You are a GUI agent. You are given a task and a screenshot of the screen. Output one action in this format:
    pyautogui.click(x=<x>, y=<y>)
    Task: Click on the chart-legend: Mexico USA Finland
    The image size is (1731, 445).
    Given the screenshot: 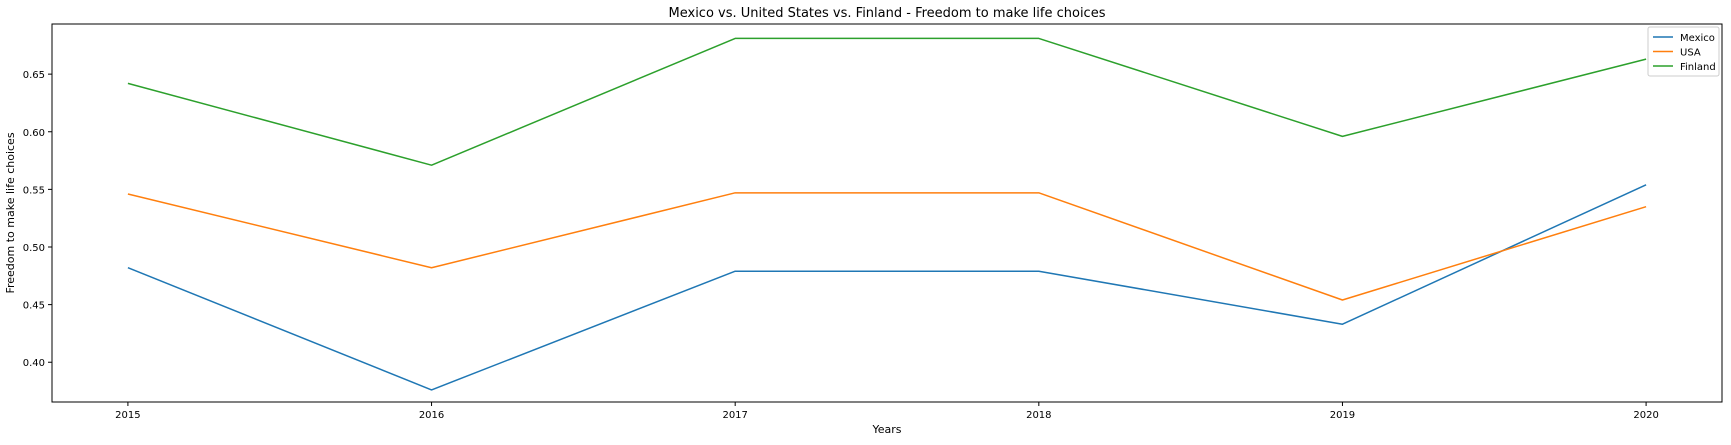 What is the action you would take?
    pyautogui.click(x=1683, y=51)
    